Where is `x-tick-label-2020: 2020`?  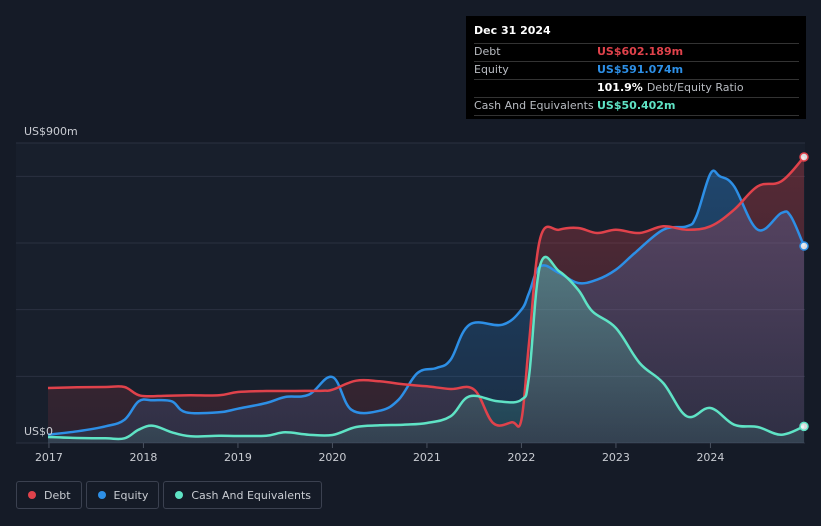 x-tick-label-2020: 2020 is located at coordinates (332, 457).